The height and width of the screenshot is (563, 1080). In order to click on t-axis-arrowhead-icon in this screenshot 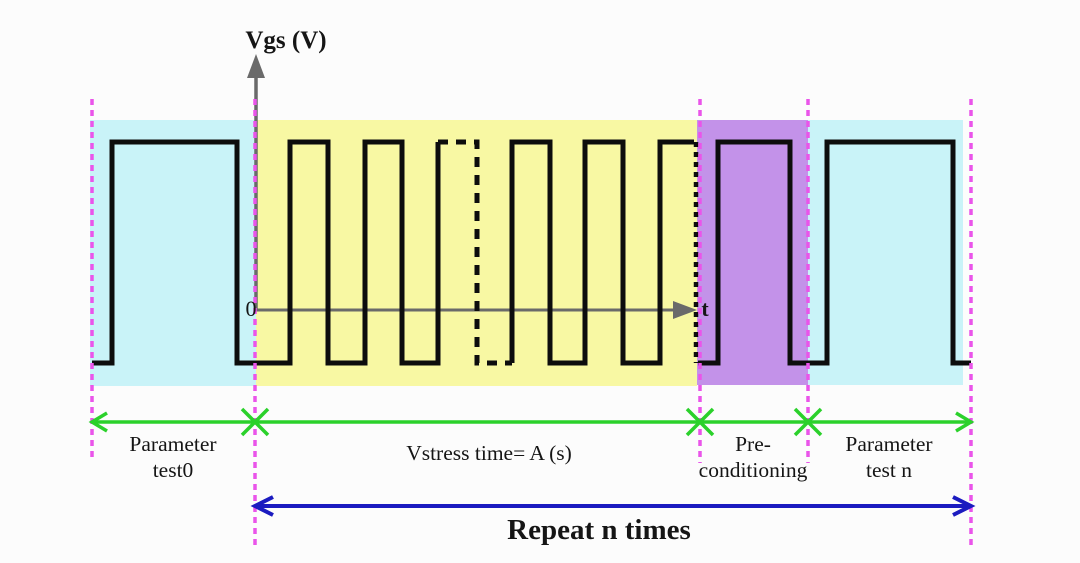, I will do `click(685, 310)`.